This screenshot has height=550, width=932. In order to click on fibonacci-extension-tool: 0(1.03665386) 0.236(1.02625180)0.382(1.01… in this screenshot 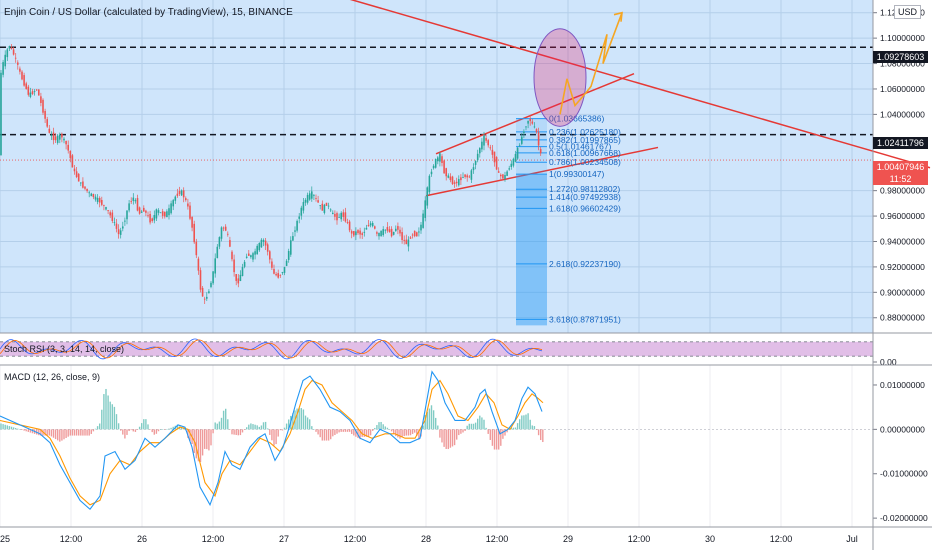, I will do `click(568, 220)`.